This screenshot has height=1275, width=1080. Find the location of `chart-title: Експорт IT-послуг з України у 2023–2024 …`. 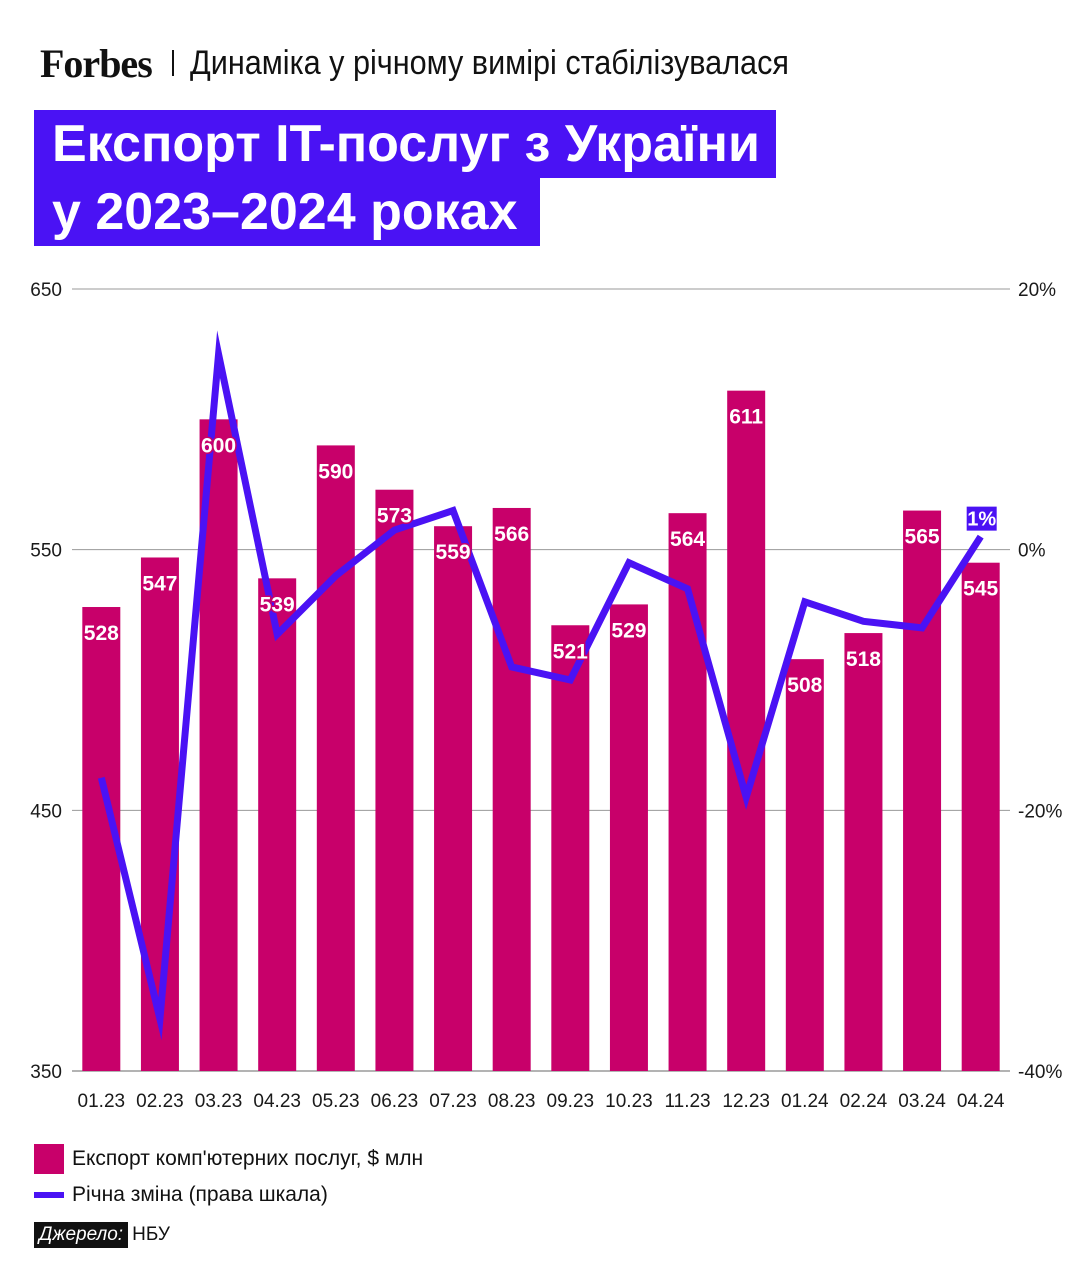

chart-title: Експорт IT-послуг з України у 2023–2024 … is located at coordinates (405, 178).